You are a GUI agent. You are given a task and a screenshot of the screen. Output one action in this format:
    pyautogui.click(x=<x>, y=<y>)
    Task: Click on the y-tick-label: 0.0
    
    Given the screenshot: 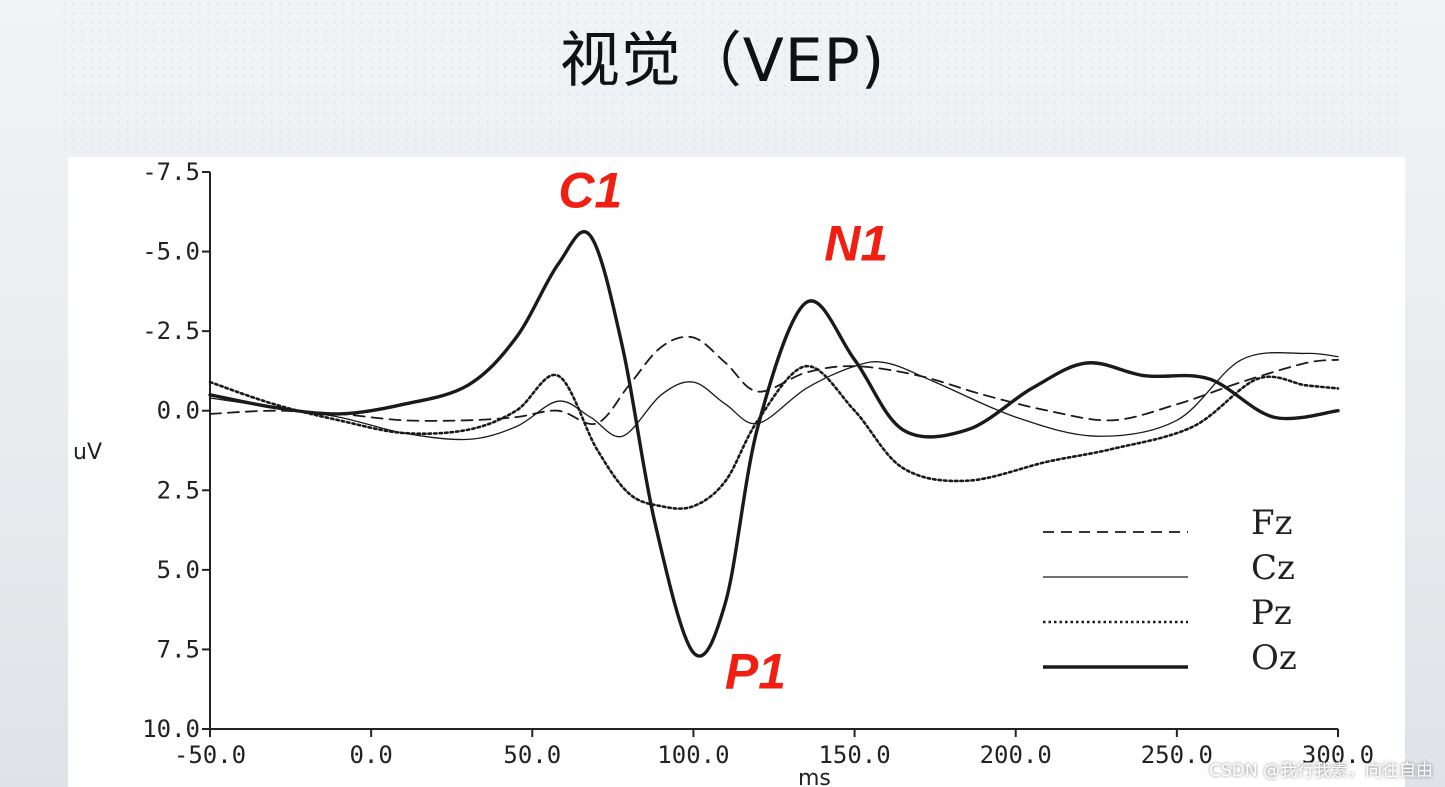 What is the action you would take?
    pyautogui.click(x=178, y=411)
    